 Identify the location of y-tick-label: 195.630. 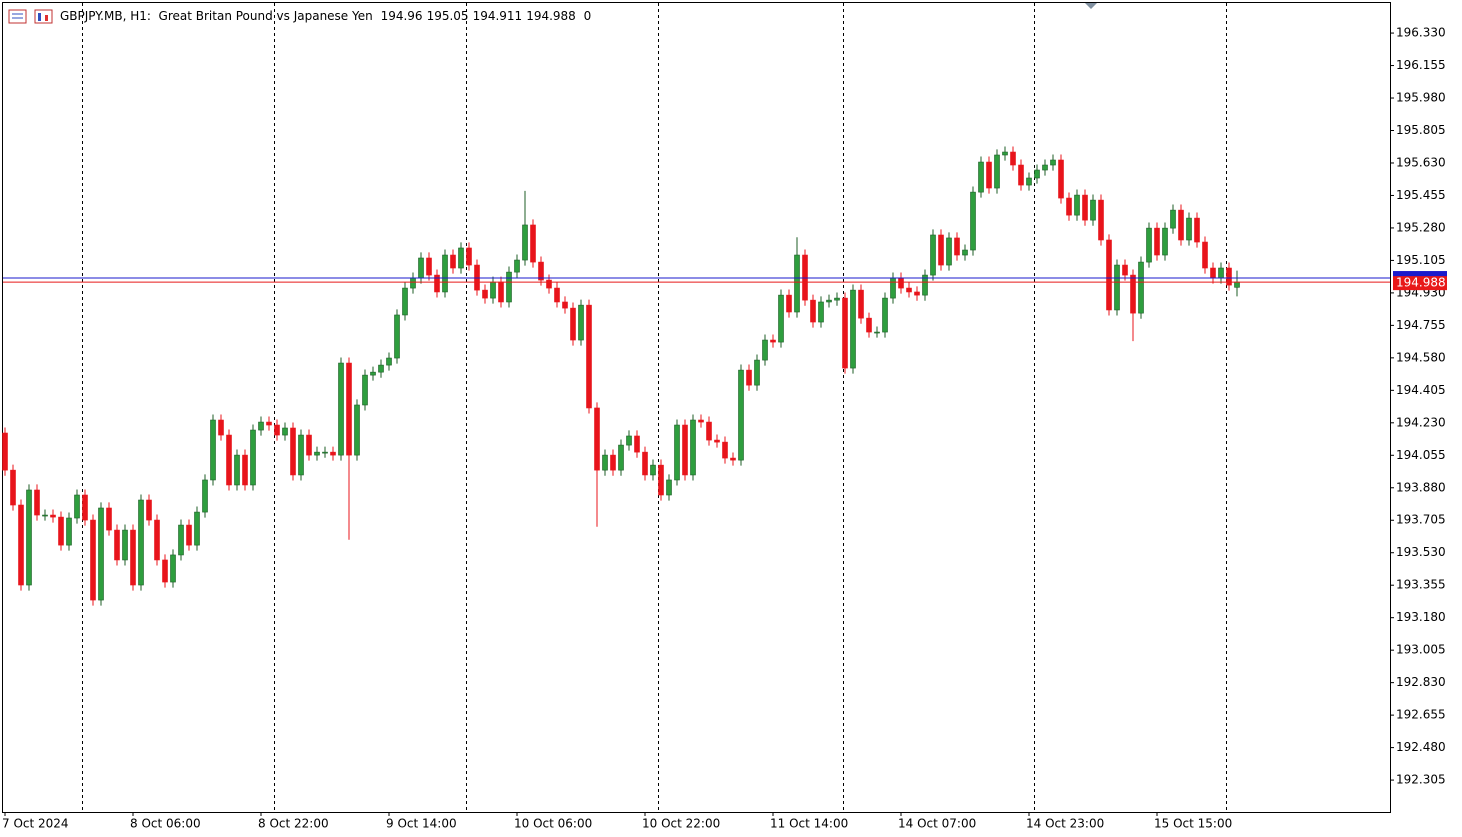
(1421, 162).